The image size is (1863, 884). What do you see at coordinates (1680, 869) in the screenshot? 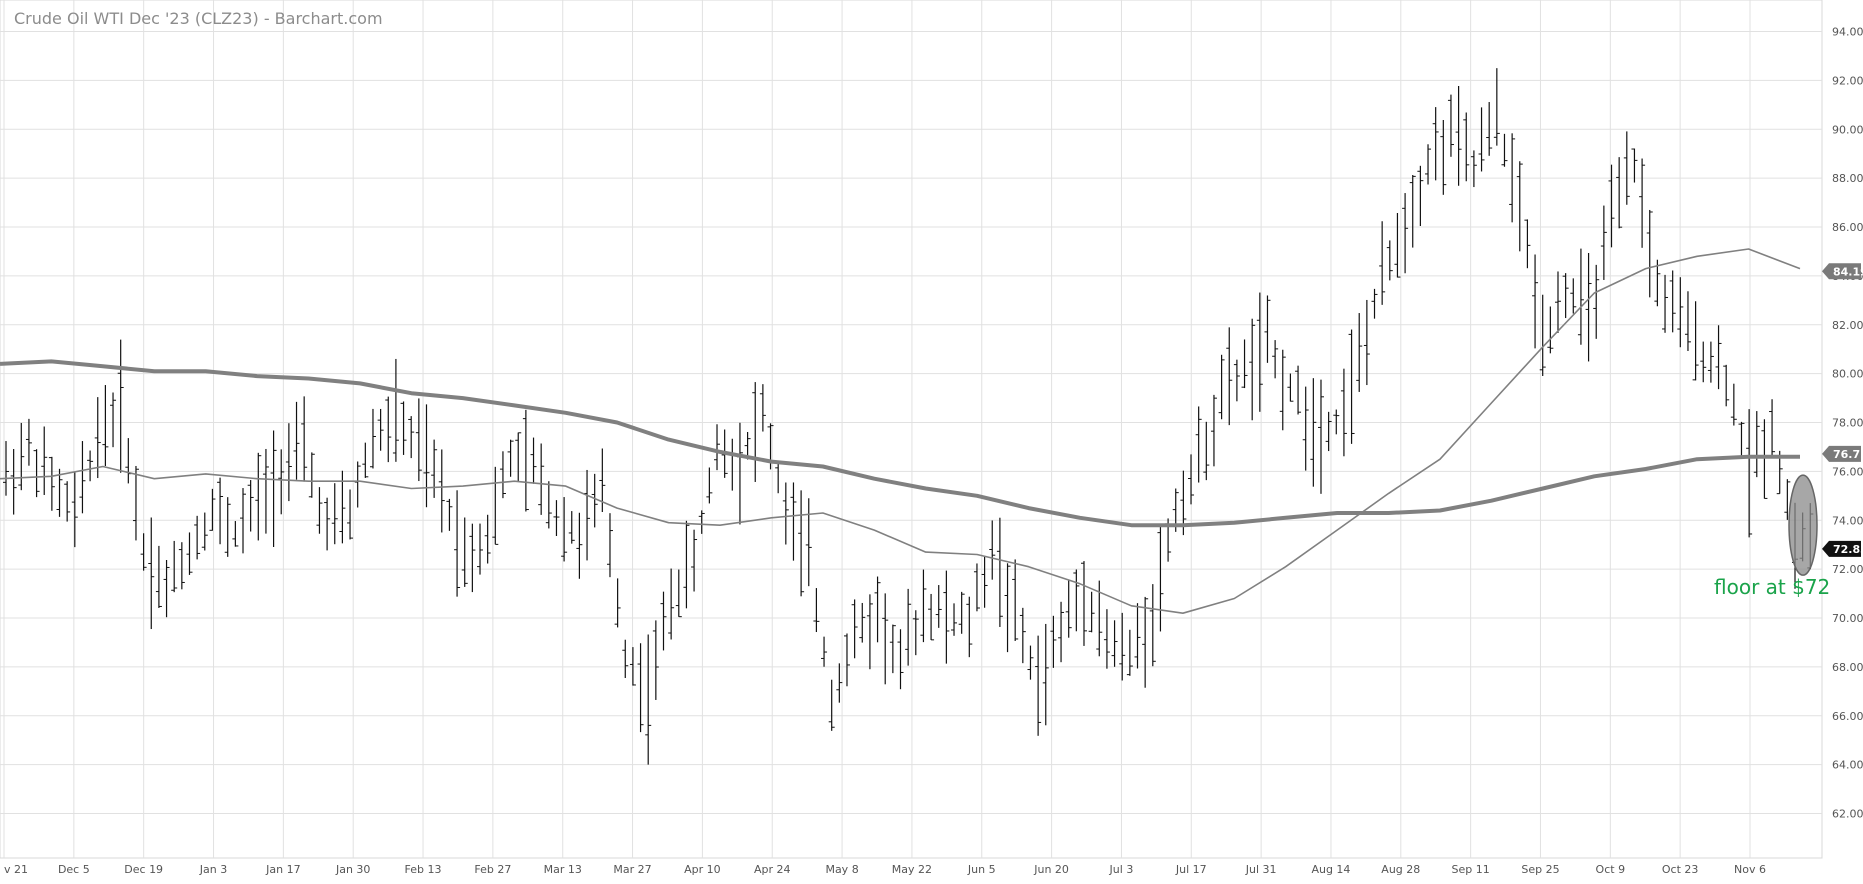
I see `x-tick-label: Oct 23` at bounding box center [1680, 869].